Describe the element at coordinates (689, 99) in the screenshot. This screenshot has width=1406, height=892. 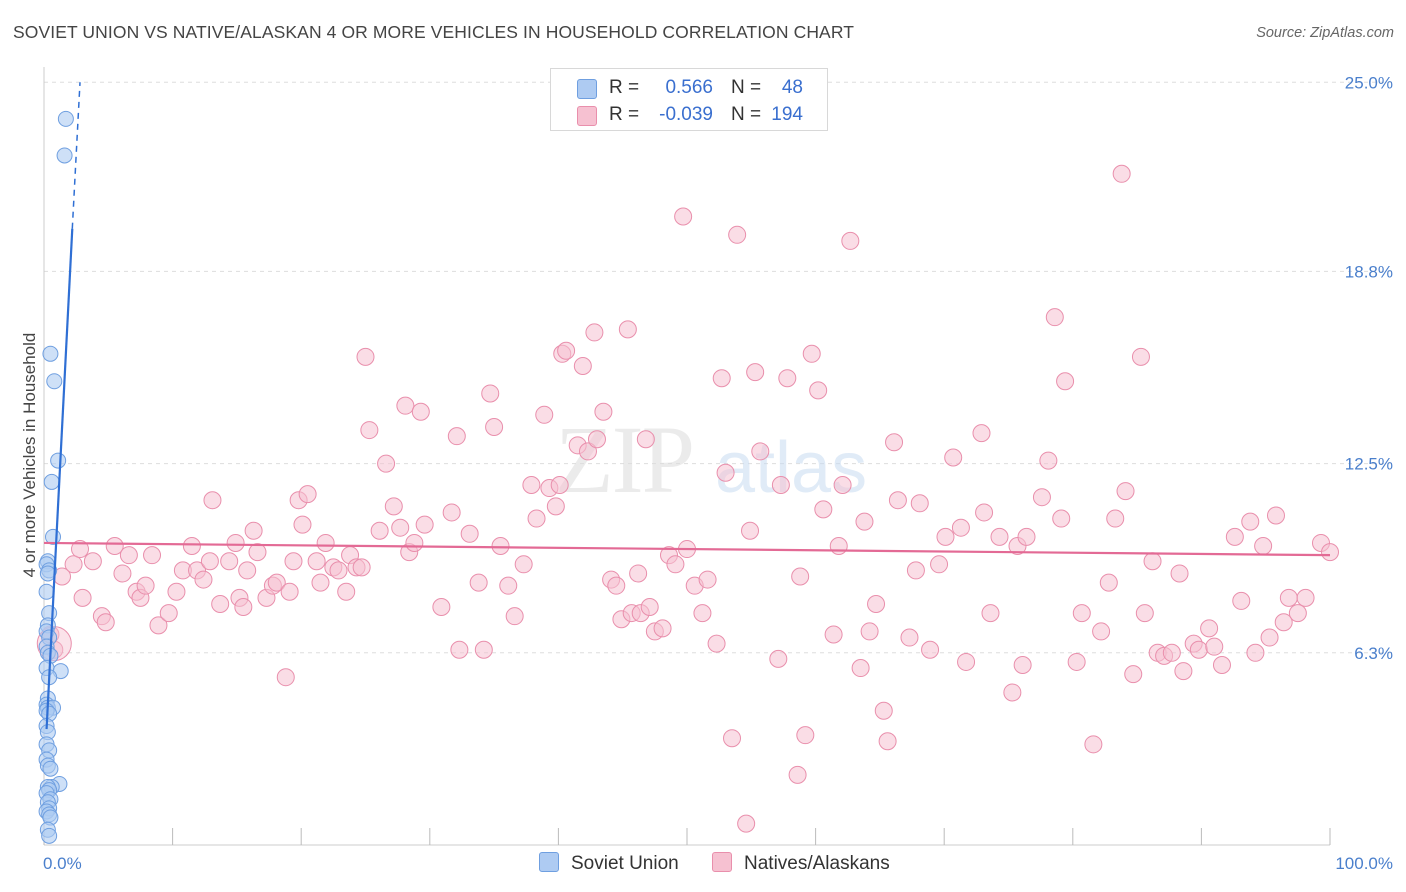
I see `correlation-legend: R = 0.566 N = 48 R = -0.039 N = 194` at that location.